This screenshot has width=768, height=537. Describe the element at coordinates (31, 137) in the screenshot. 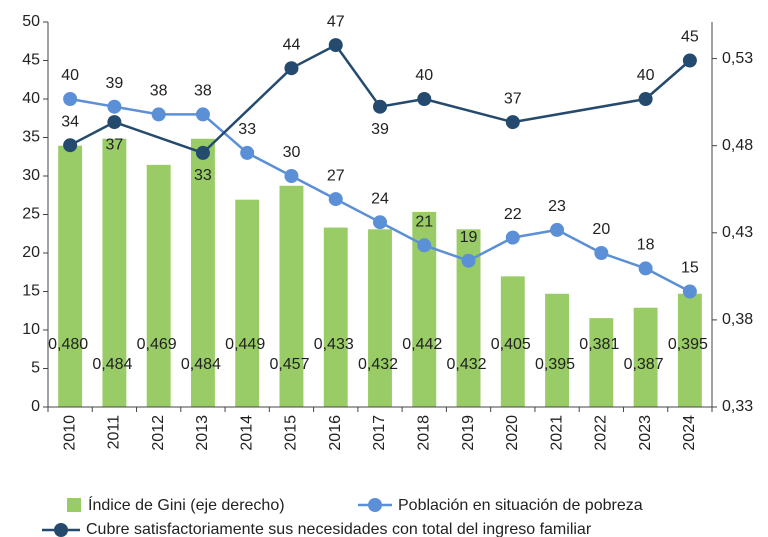

I see `y-tick-label: 35` at that location.